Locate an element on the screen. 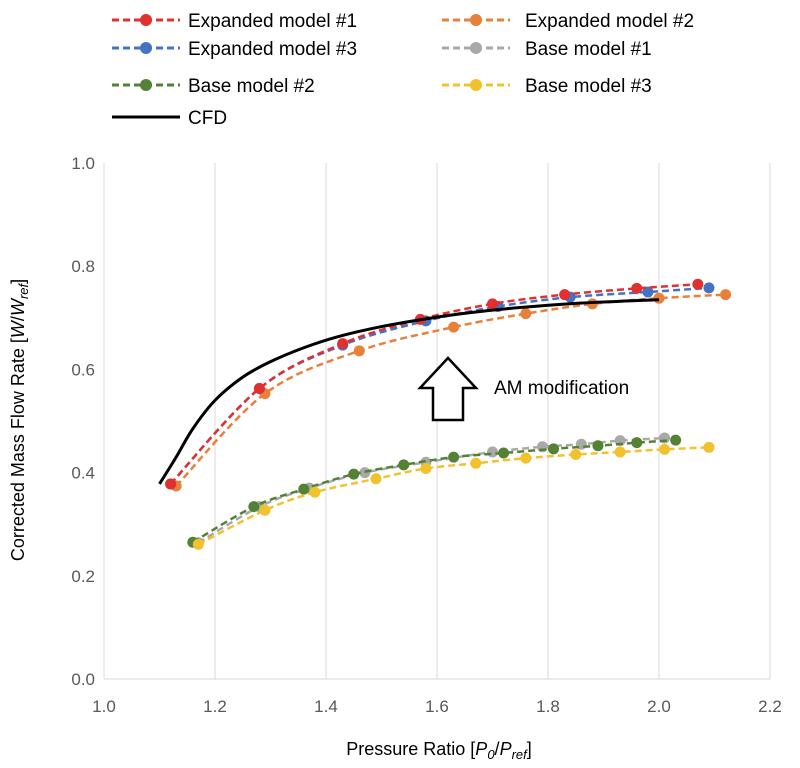 This screenshot has height=768, width=800. x-tick-label: 1.0 is located at coordinates (104, 706).